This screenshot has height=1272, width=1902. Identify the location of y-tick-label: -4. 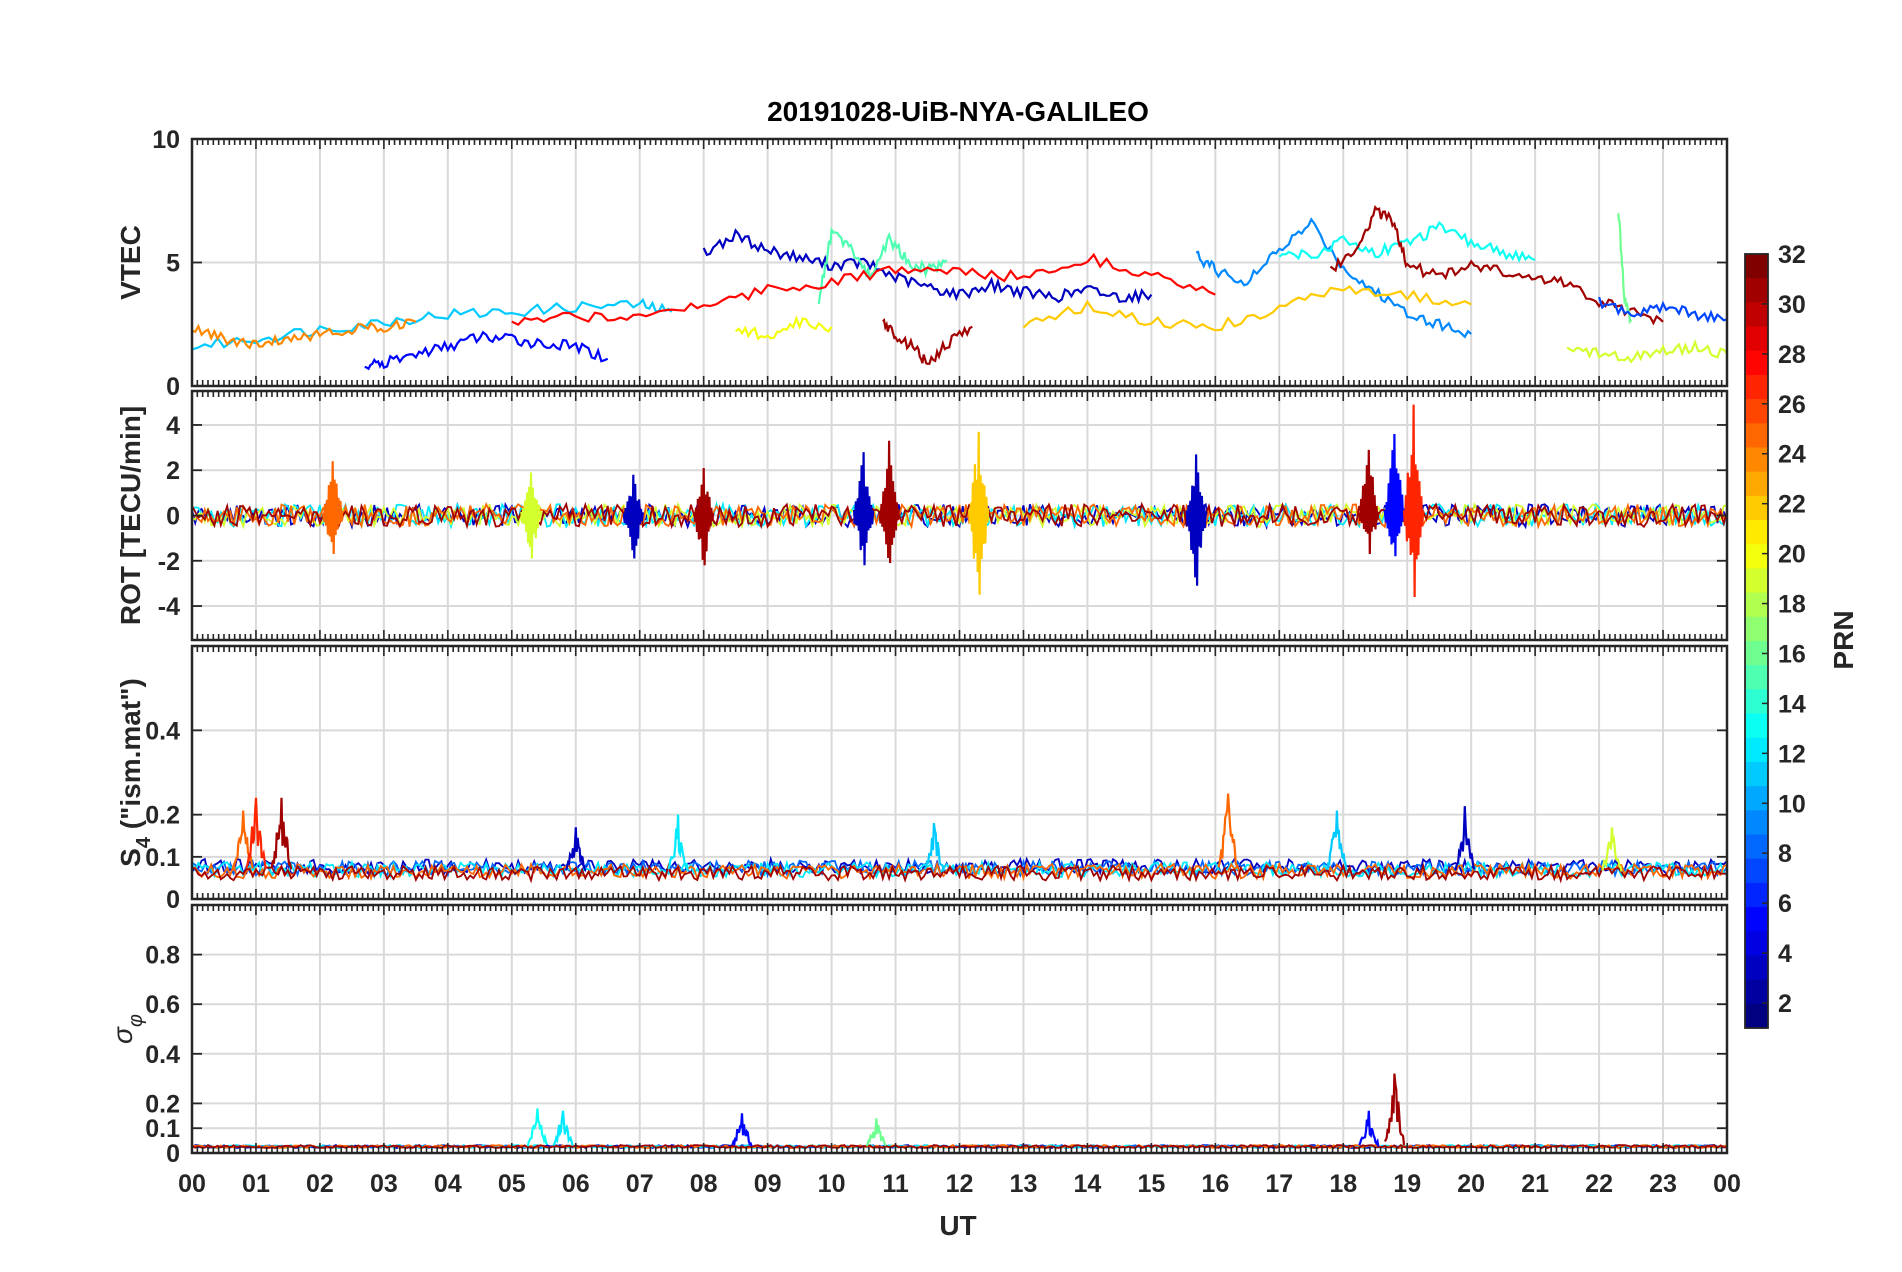
(169, 607).